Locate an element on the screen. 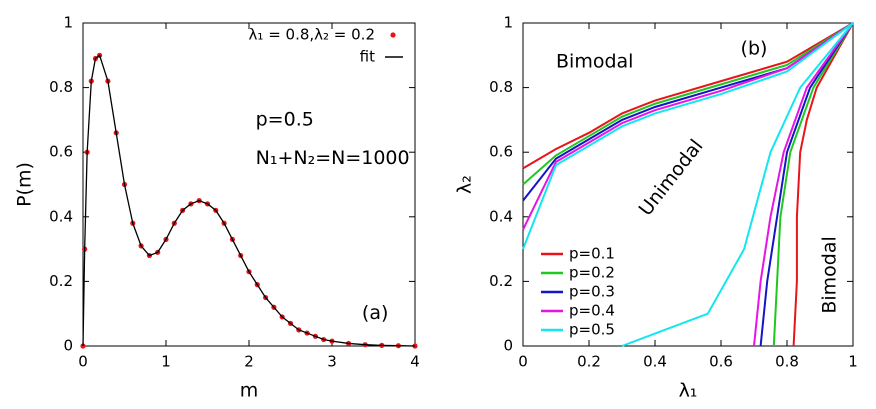  annotation: (a) is located at coordinates (375, 313).